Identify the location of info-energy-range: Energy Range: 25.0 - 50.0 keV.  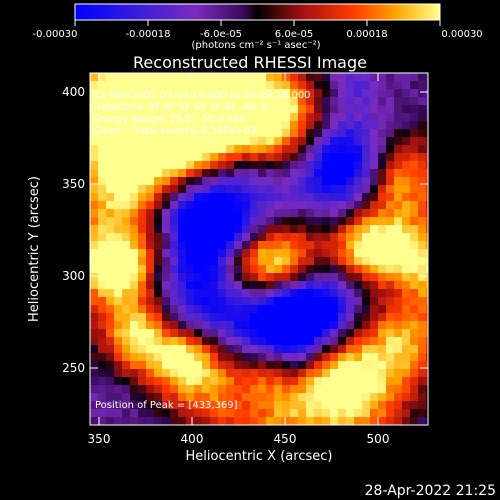
(169, 119).